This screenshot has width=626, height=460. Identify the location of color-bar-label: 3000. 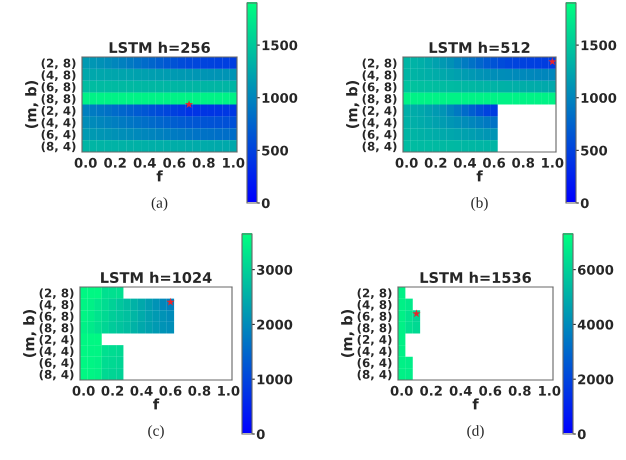
(274, 269).